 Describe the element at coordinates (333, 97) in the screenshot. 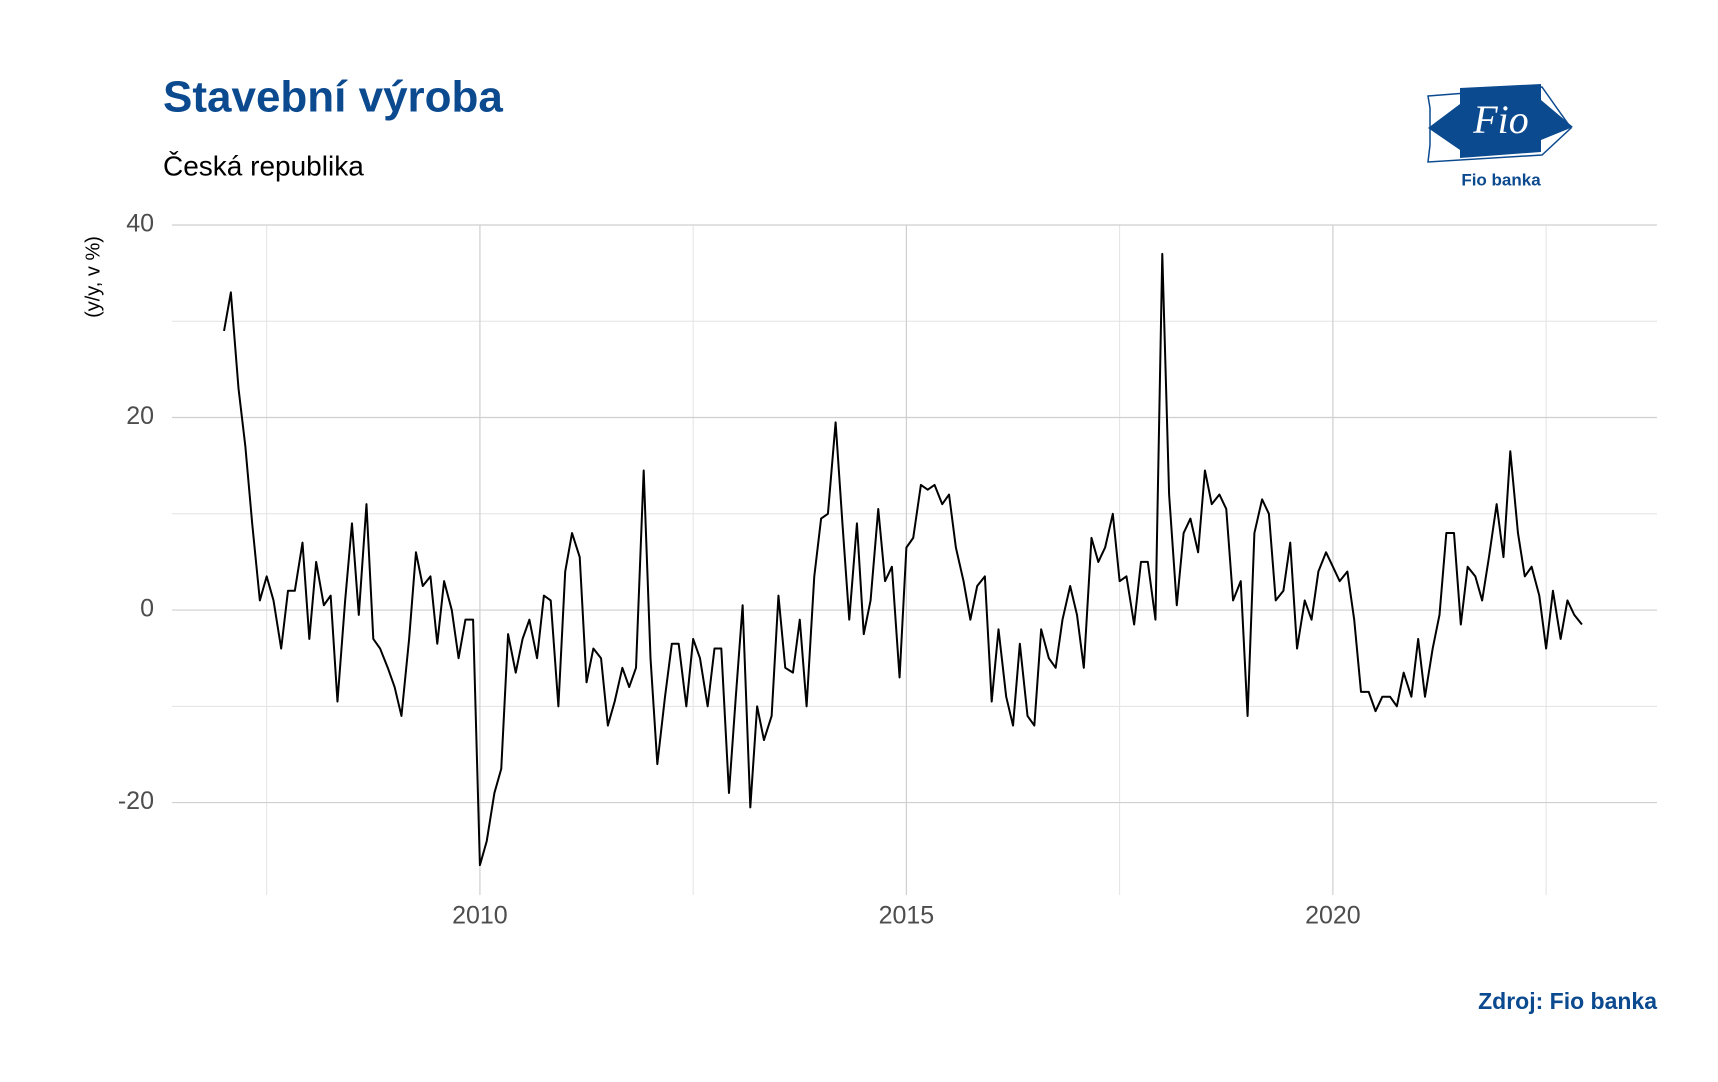

I see `chart-title: Stavební výroba` at that location.